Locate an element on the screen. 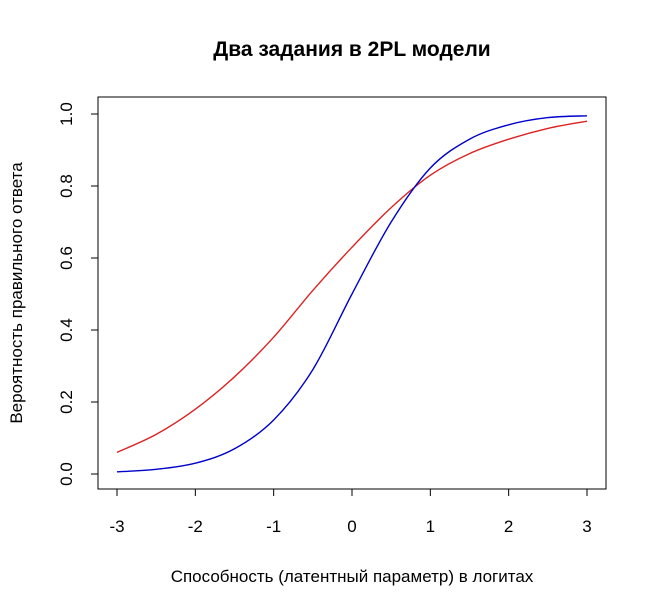 The height and width of the screenshot is (612, 656). y-axis-label: Вероятность правильного ответа is located at coordinates (16, 293).